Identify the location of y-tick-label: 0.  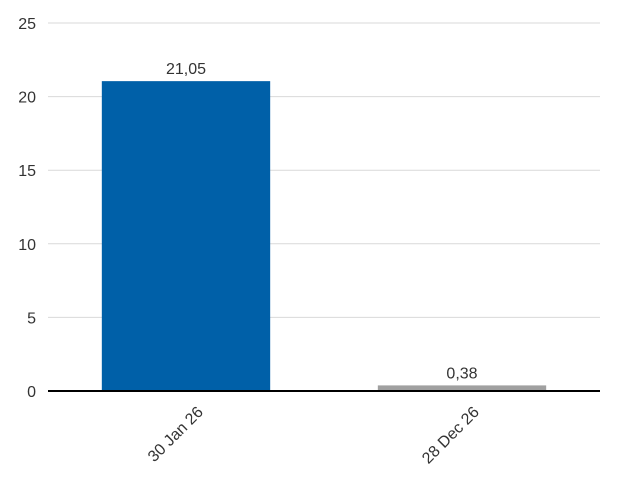
(31, 392).